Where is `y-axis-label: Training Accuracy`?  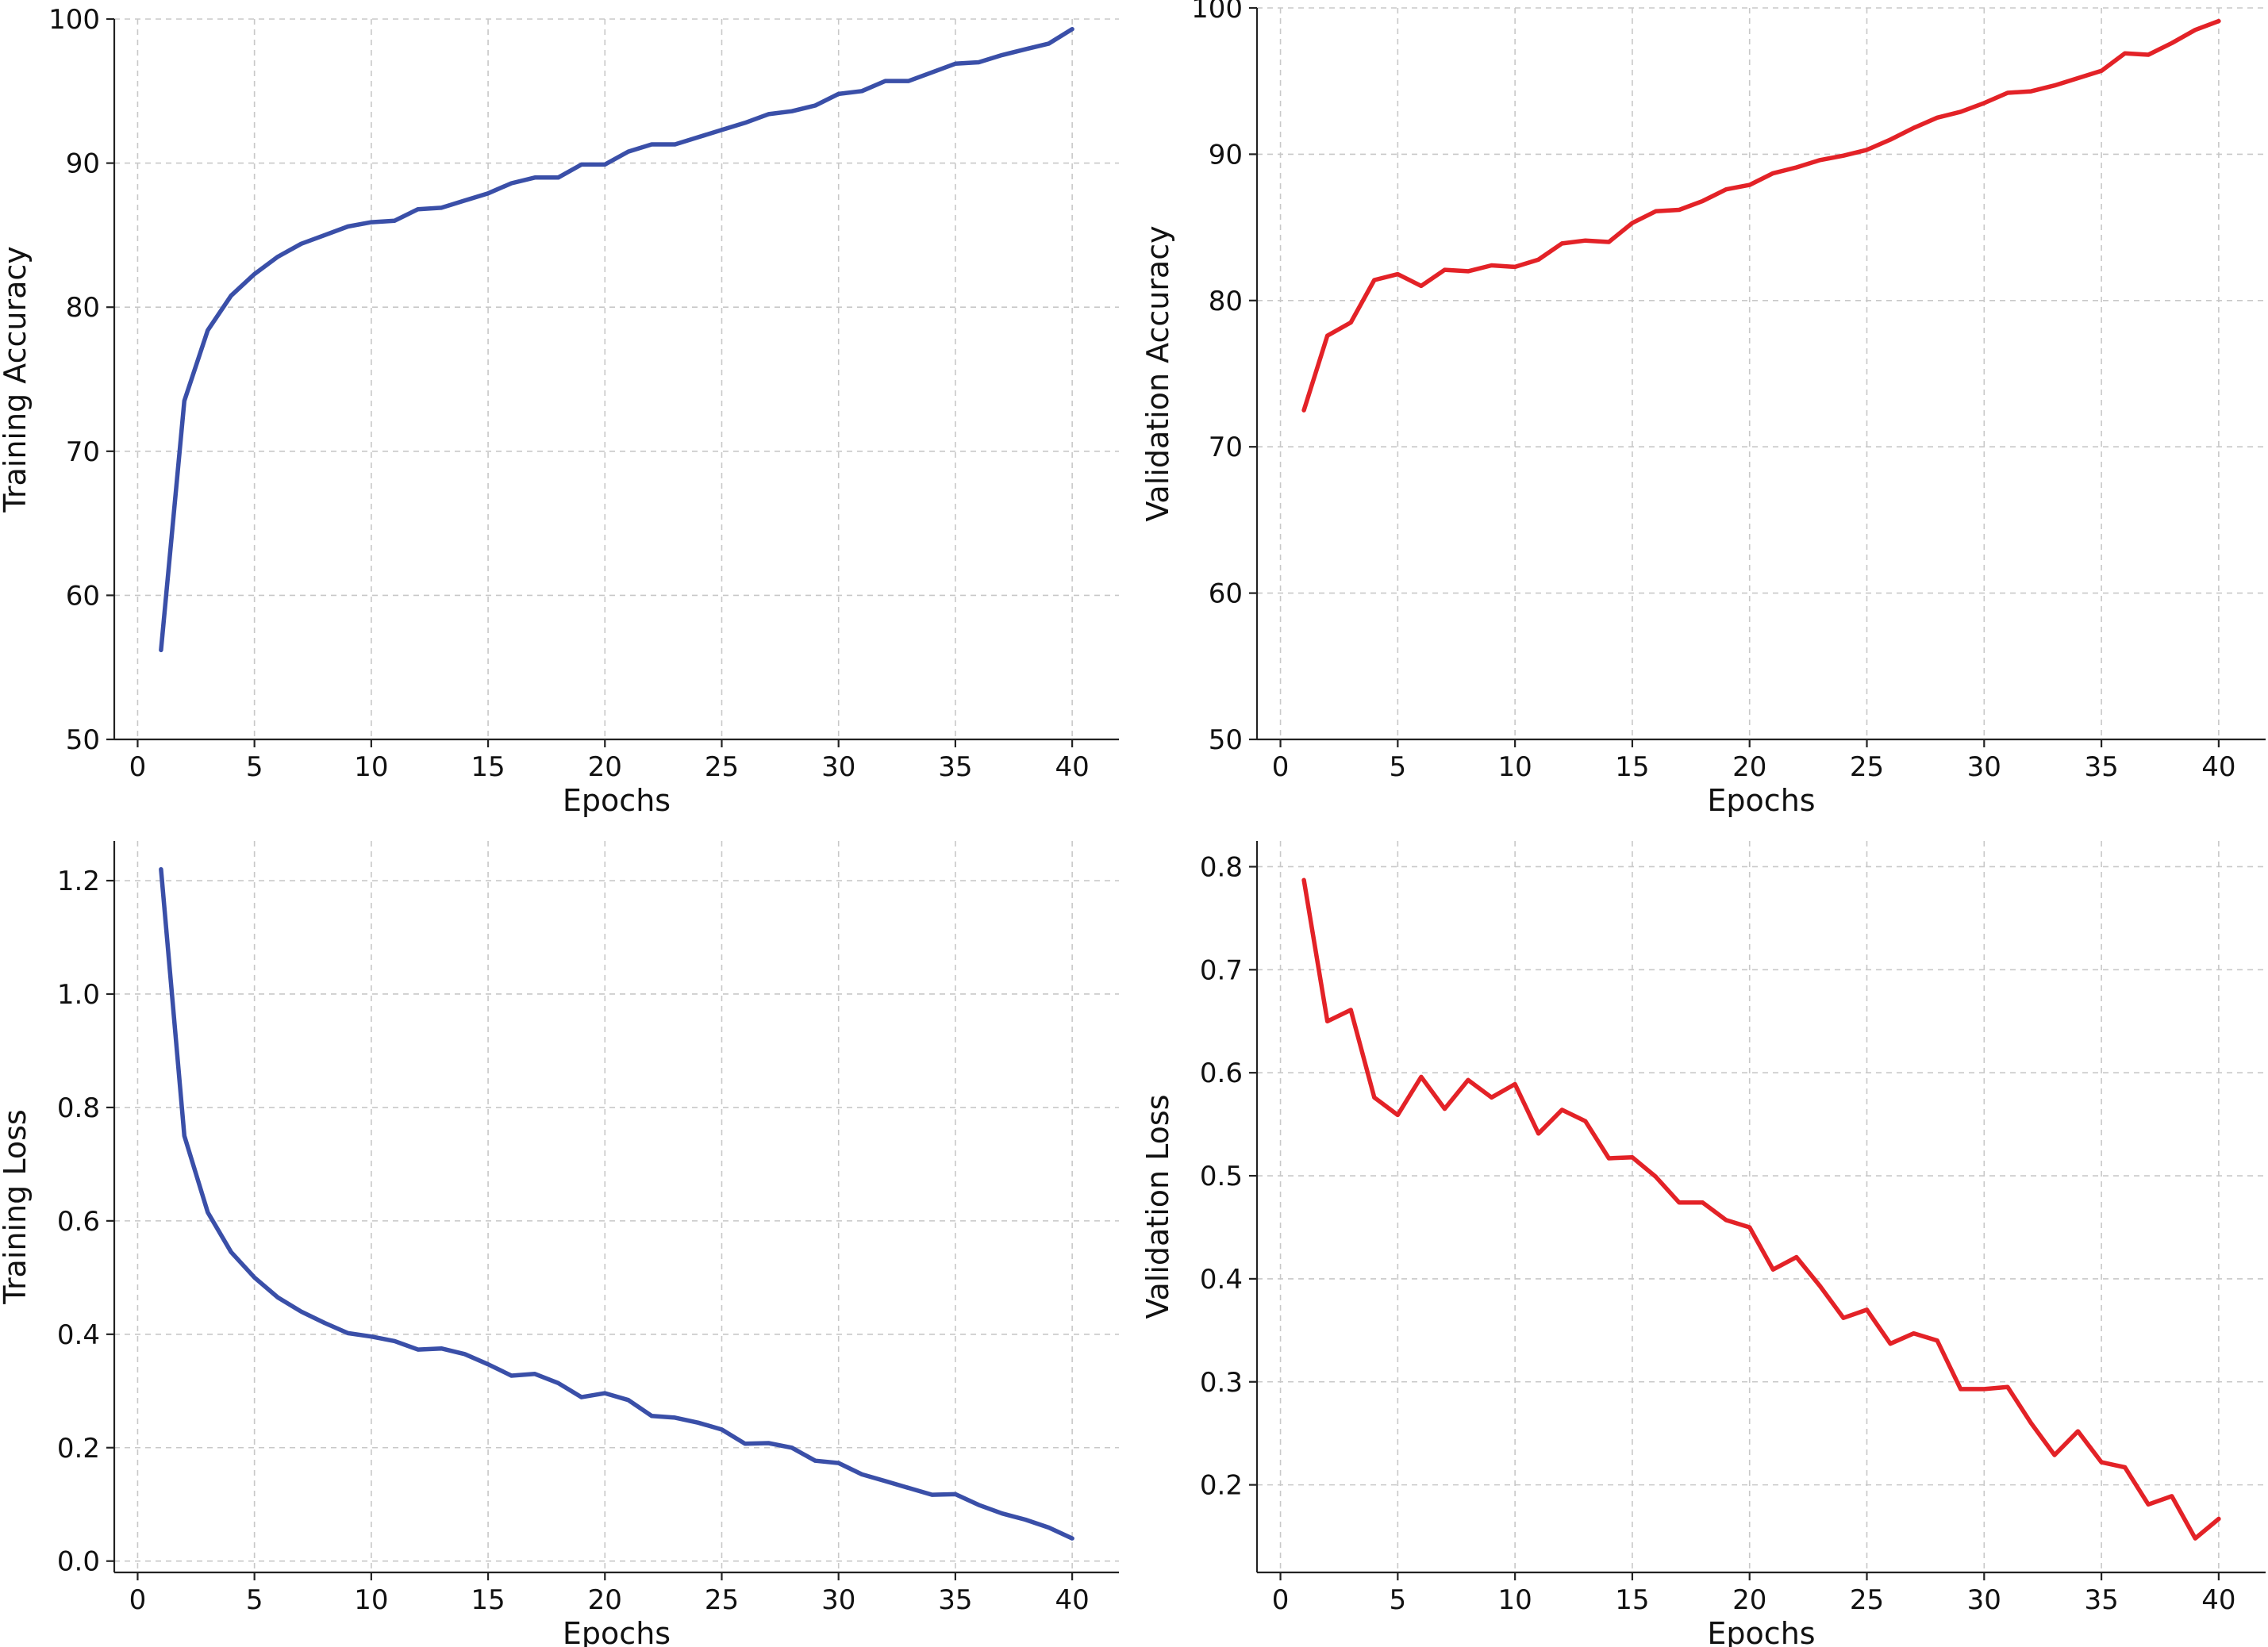 y-axis-label: Training Accuracy is located at coordinates (16, 379).